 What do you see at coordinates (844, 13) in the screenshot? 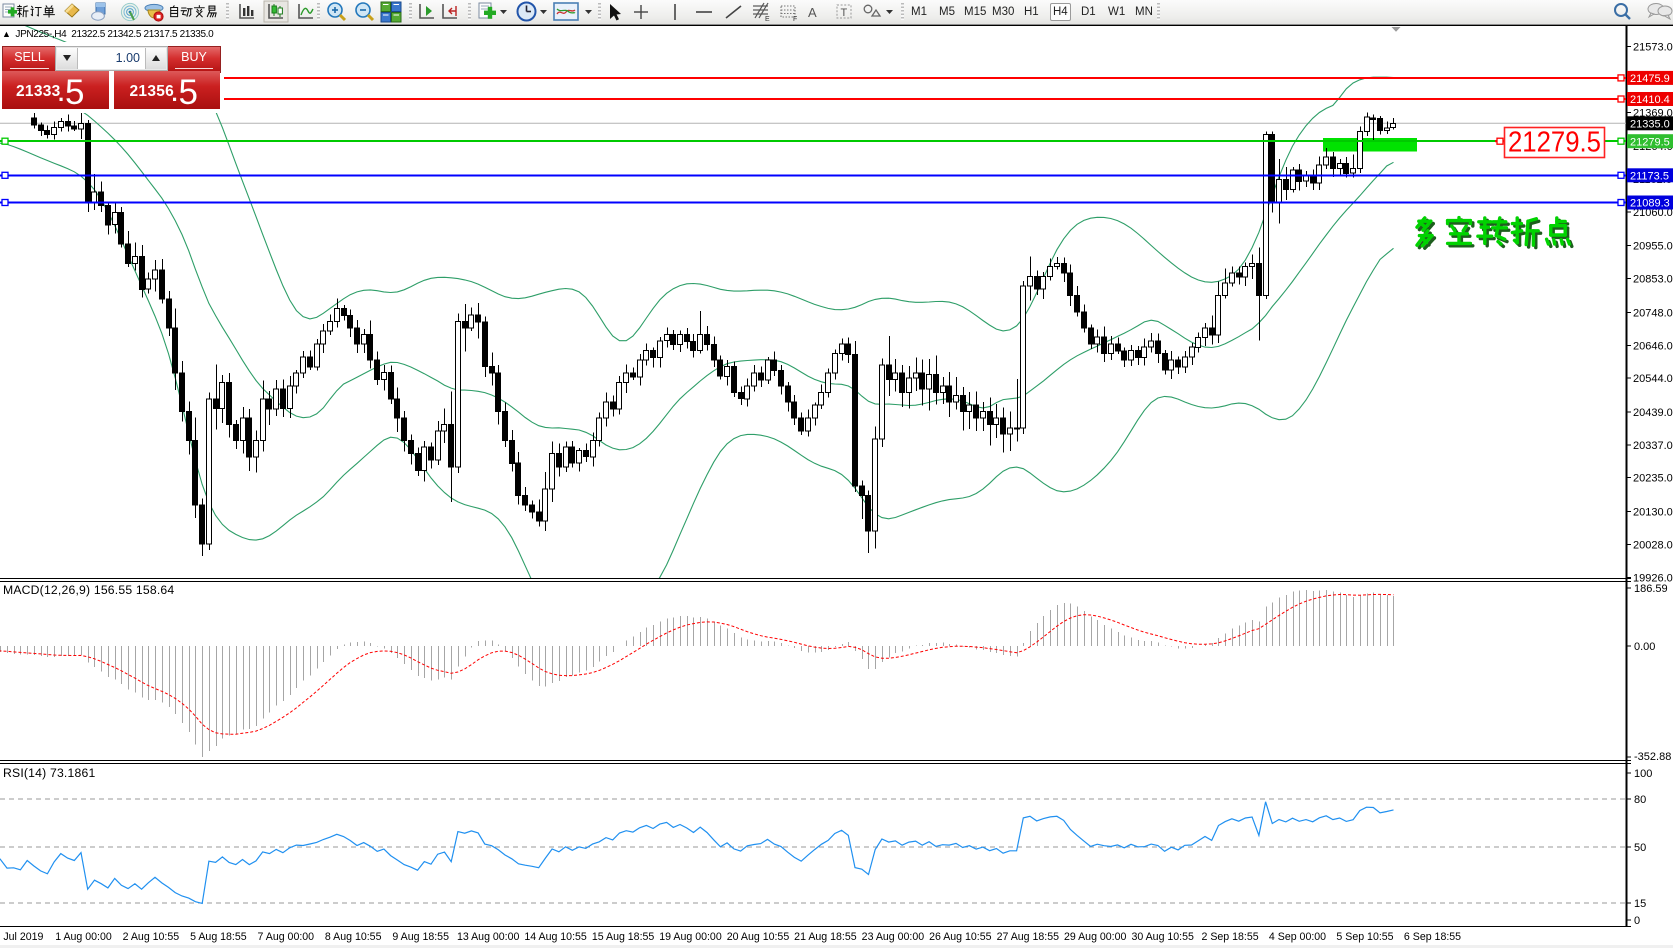
I see `svg-text: T` at bounding box center [844, 13].